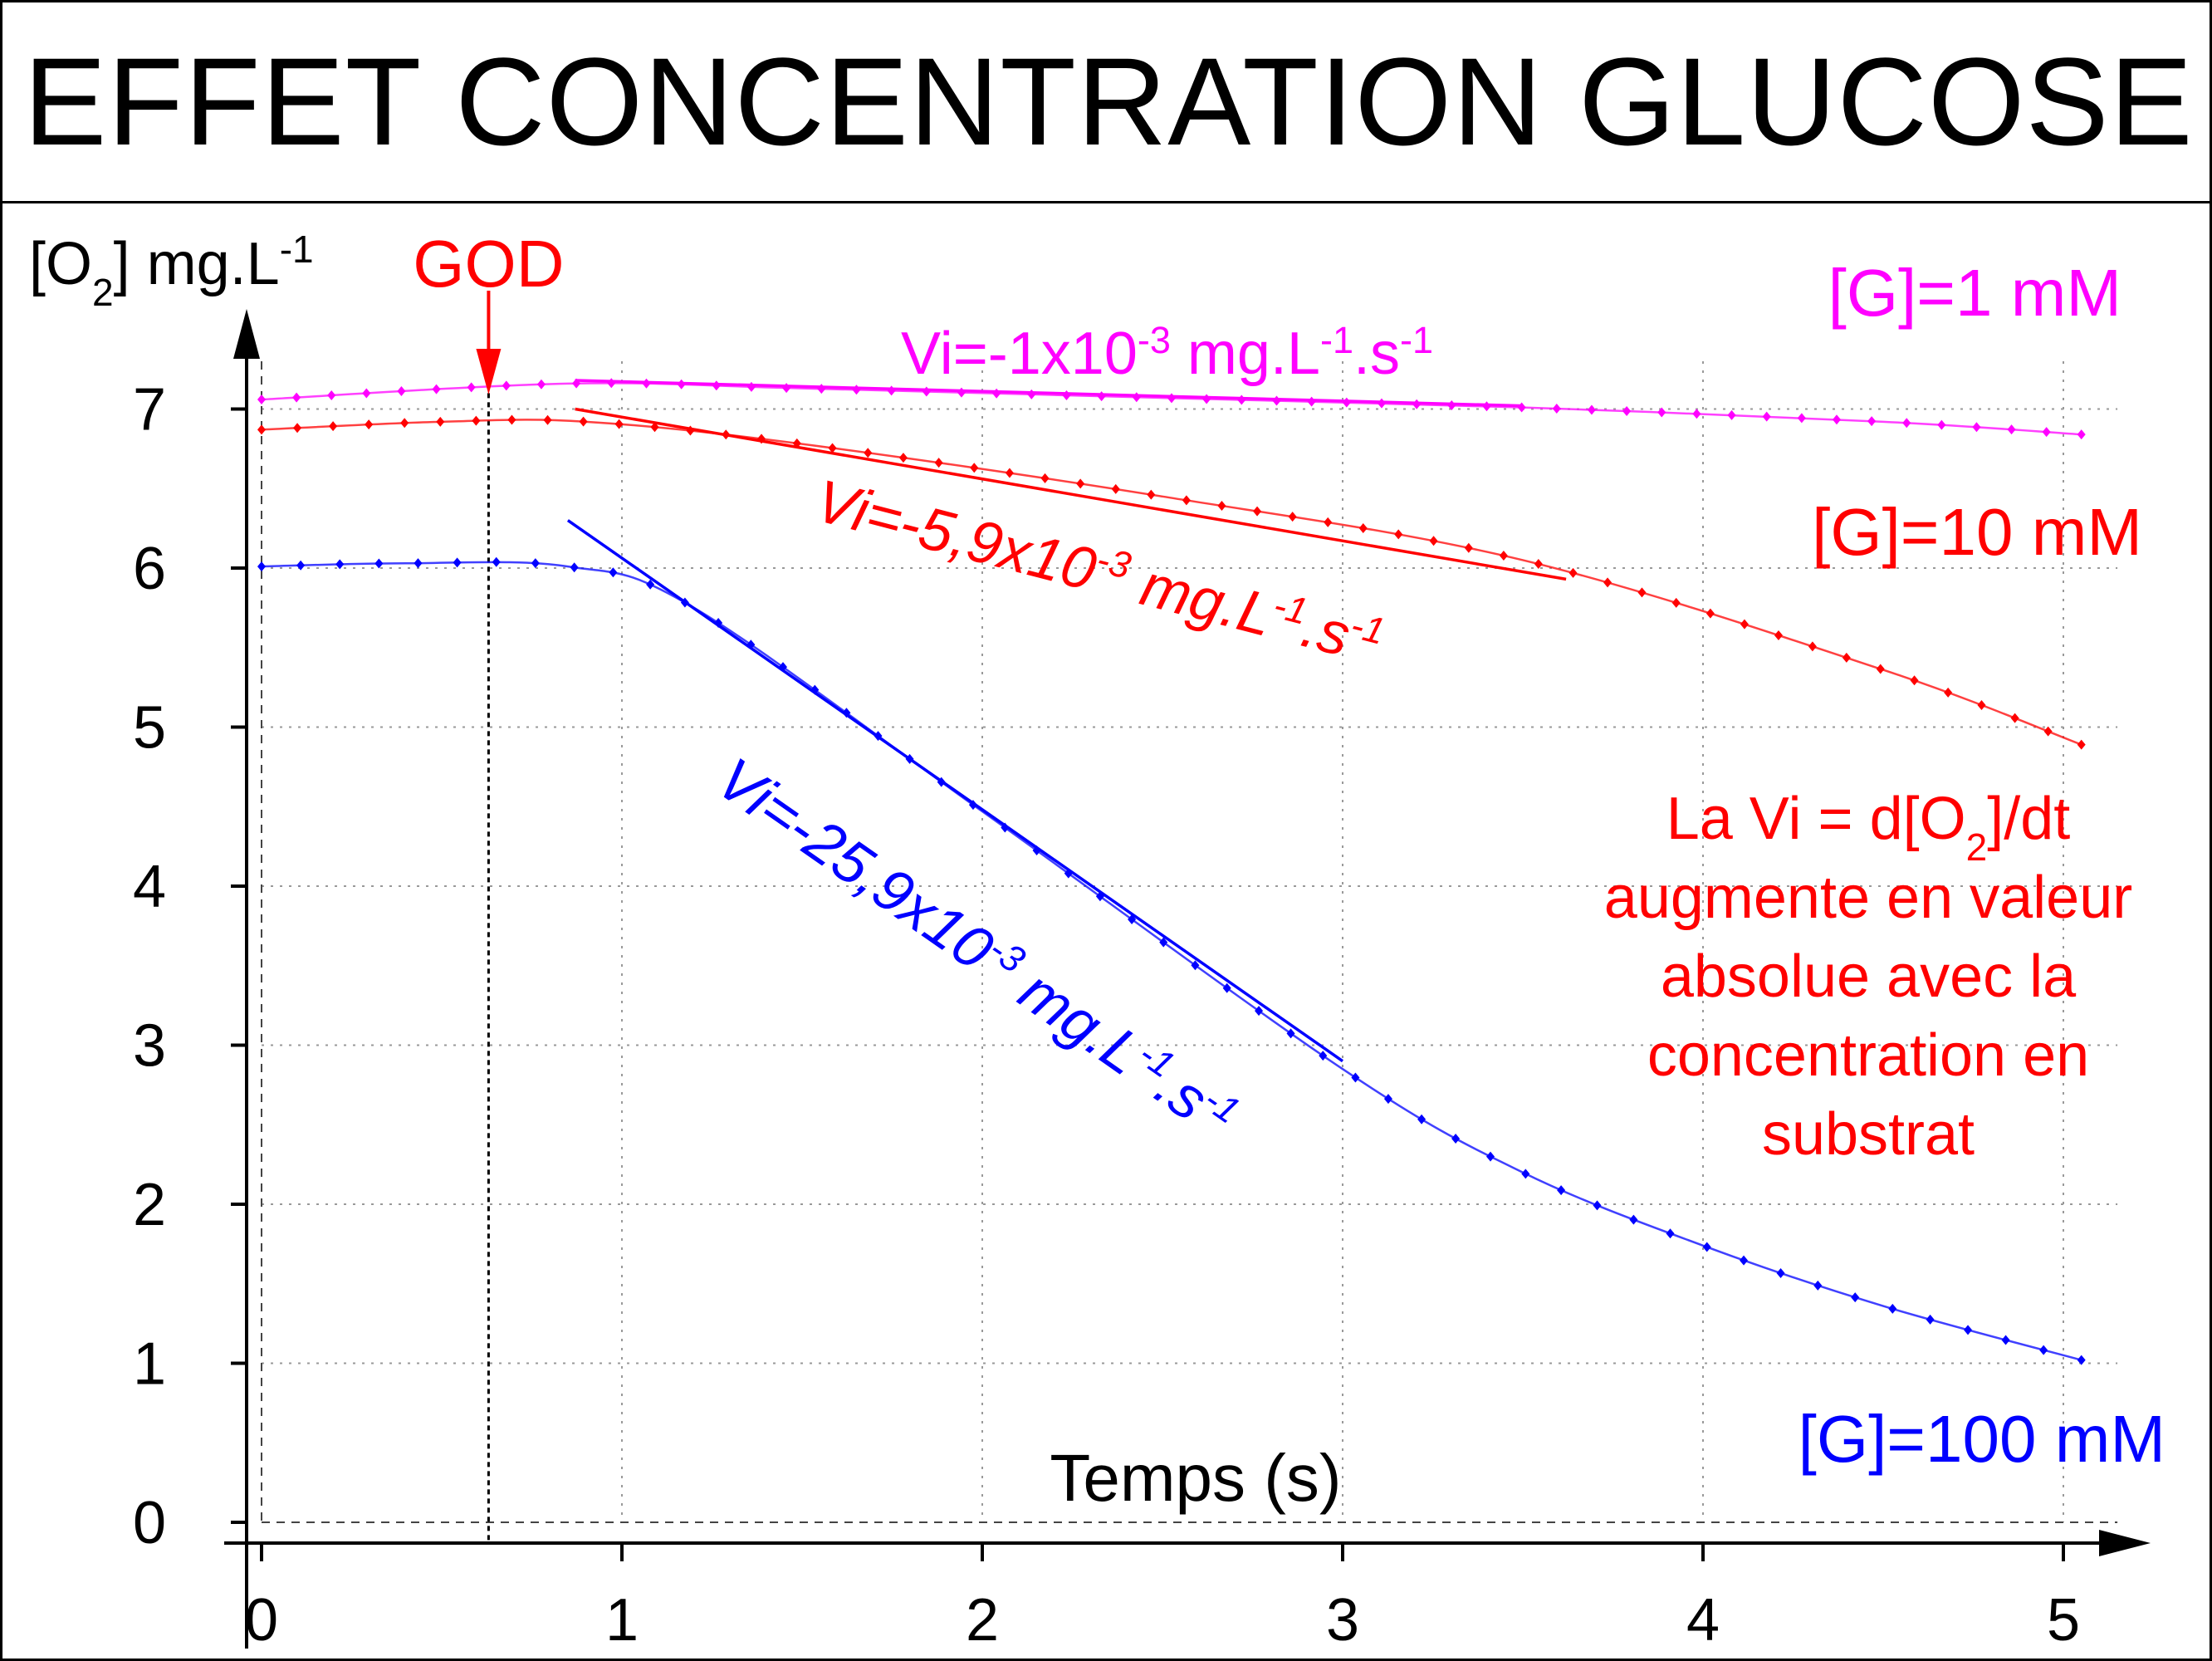 The width and height of the screenshot is (2212, 1661). I want to click on annotation-text: ]/dt, so click(2028, 819).